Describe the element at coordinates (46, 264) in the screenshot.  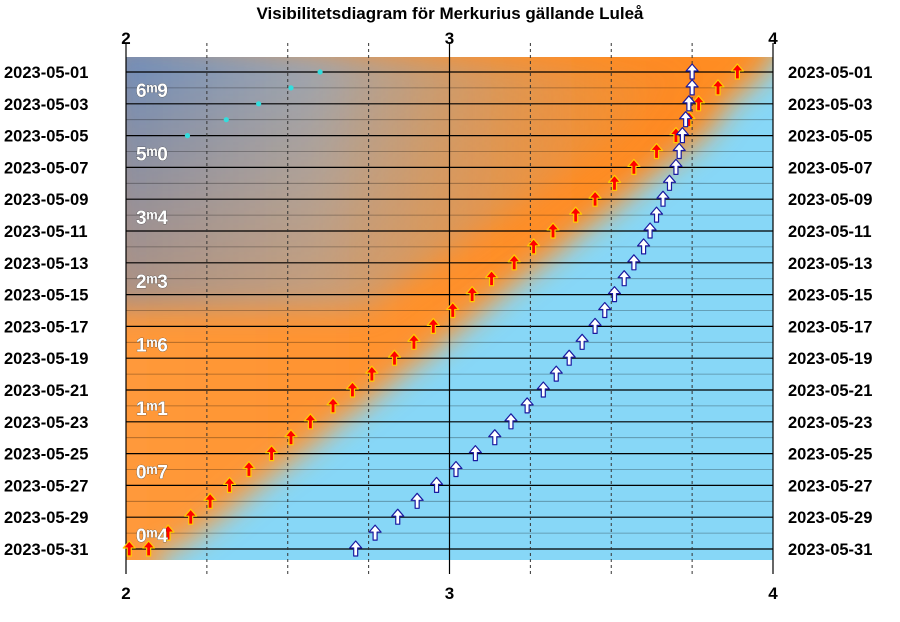
I see `date-label-left: 2023-05-13` at that location.